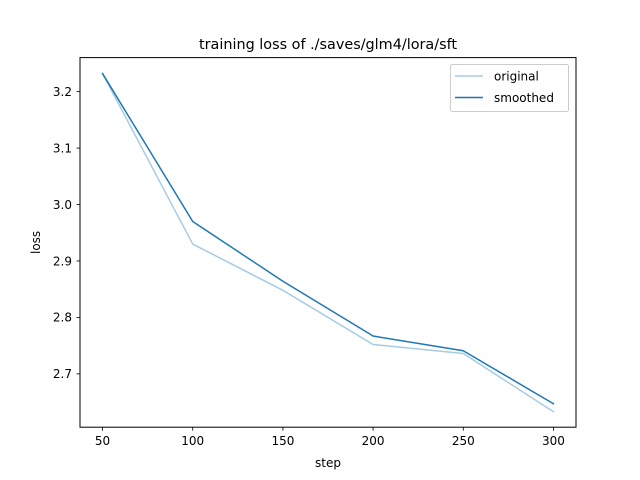 The width and height of the screenshot is (640, 480). Describe the element at coordinates (102, 441) in the screenshot. I see `x-tick-label: 50` at that location.